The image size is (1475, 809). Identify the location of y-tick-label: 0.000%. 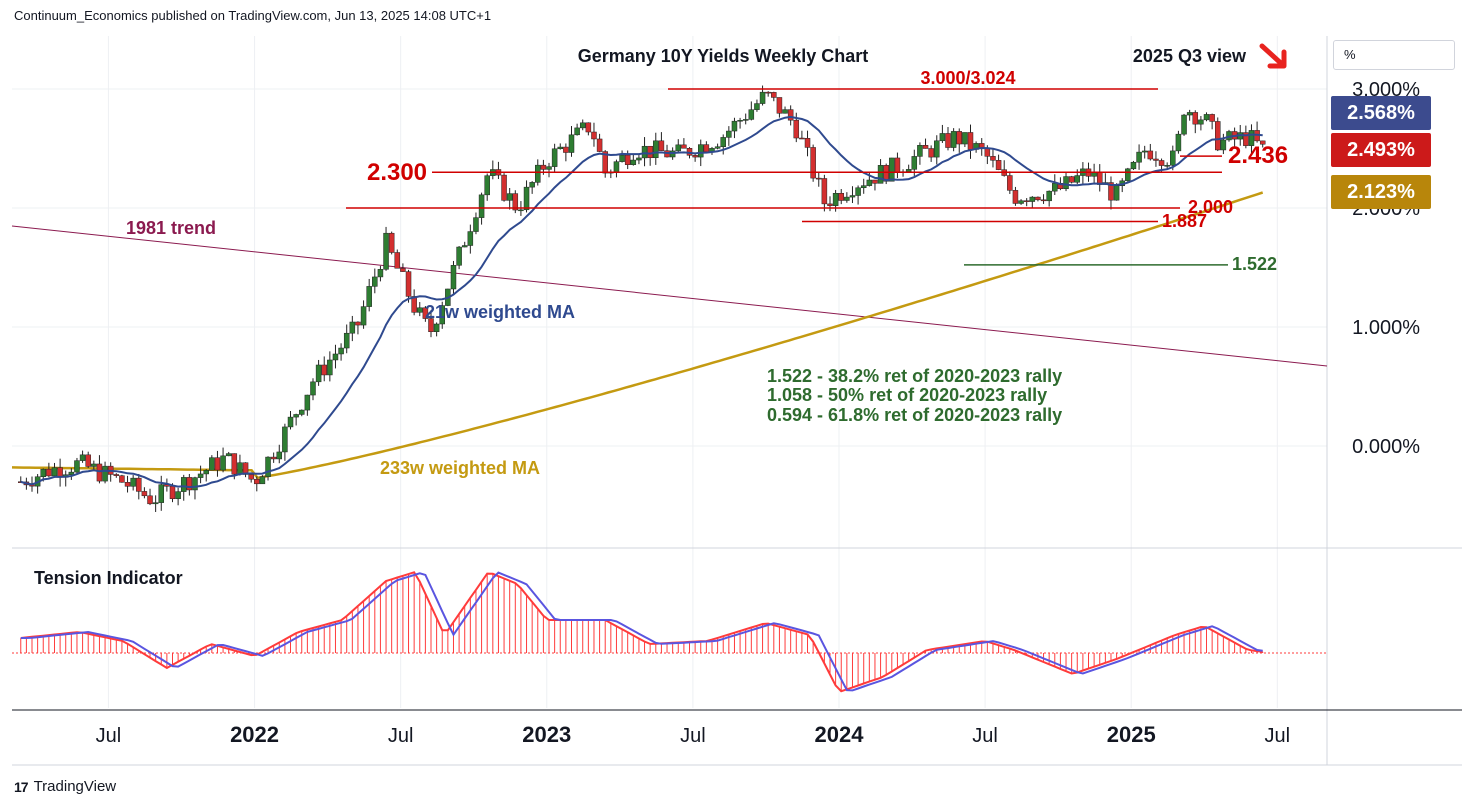
(1386, 447).